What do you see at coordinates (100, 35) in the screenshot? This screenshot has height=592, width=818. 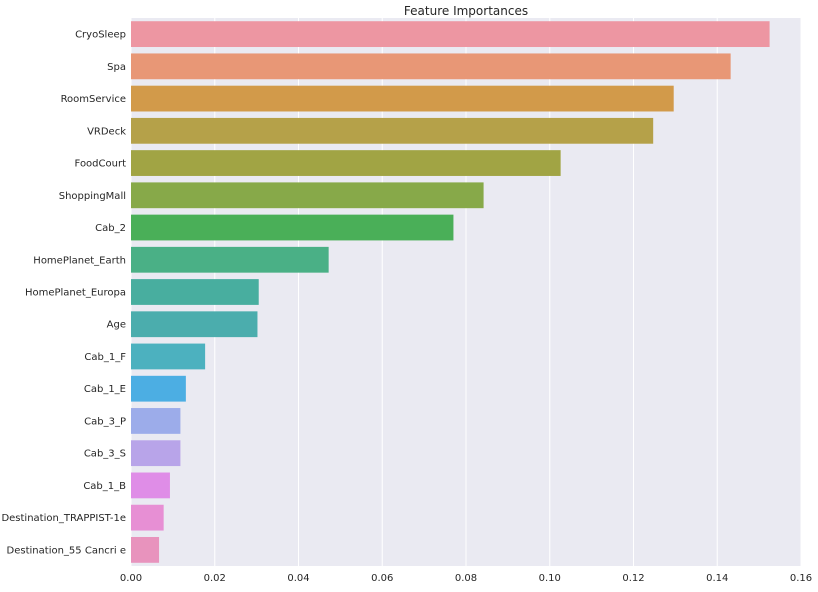 I see `y-tick-label: CryoSleep` at bounding box center [100, 35].